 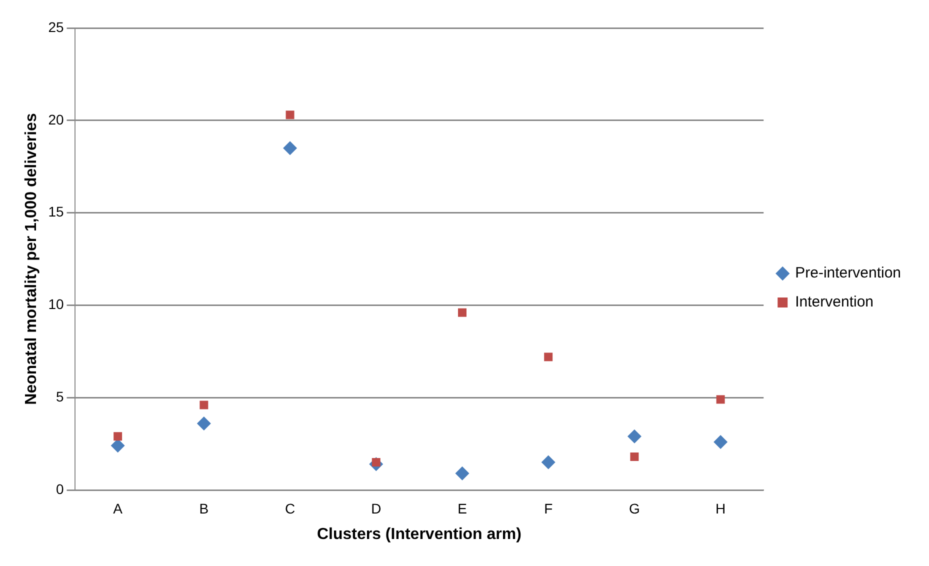 What do you see at coordinates (31, 259) in the screenshot?
I see `y-axis-title: Neonatal mortality per 1,000 deliveries` at bounding box center [31, 259].